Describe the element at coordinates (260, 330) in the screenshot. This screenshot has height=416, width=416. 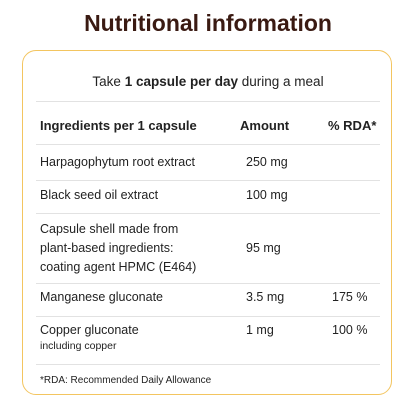
I see `amount: 1 mg` at that location.